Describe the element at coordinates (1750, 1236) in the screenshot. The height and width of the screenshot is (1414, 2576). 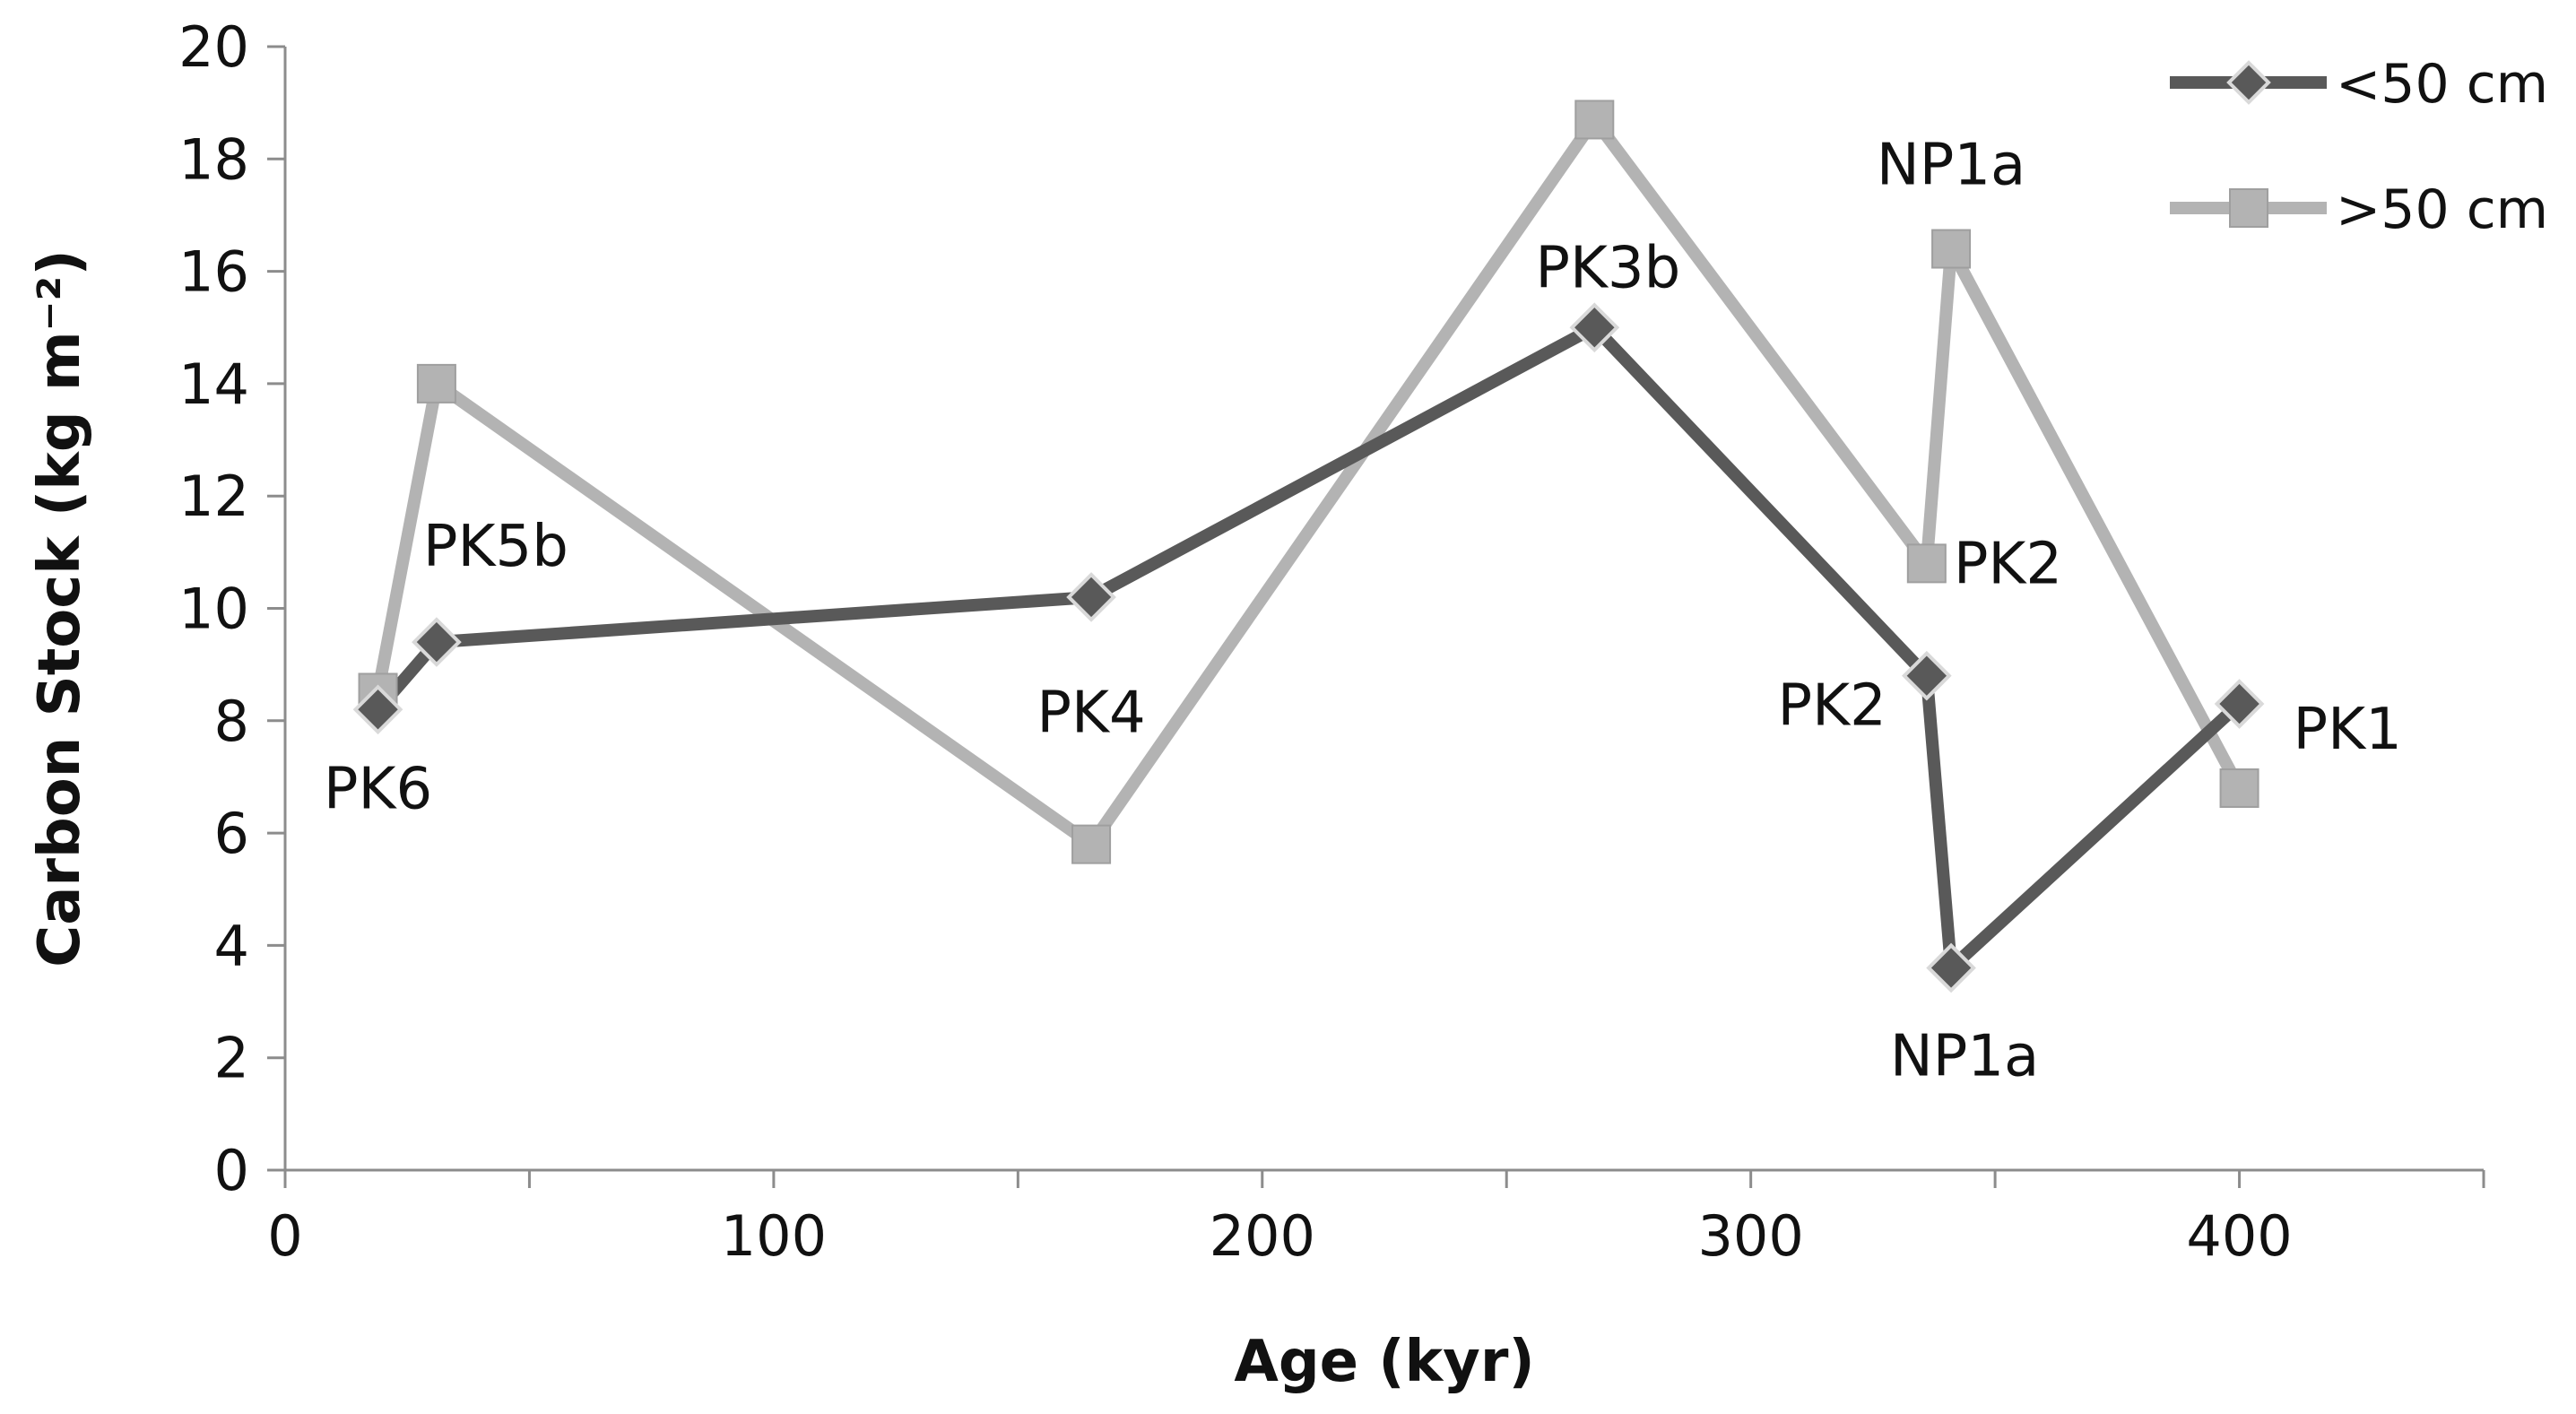
I see `x-tick-label: 300` at that location.